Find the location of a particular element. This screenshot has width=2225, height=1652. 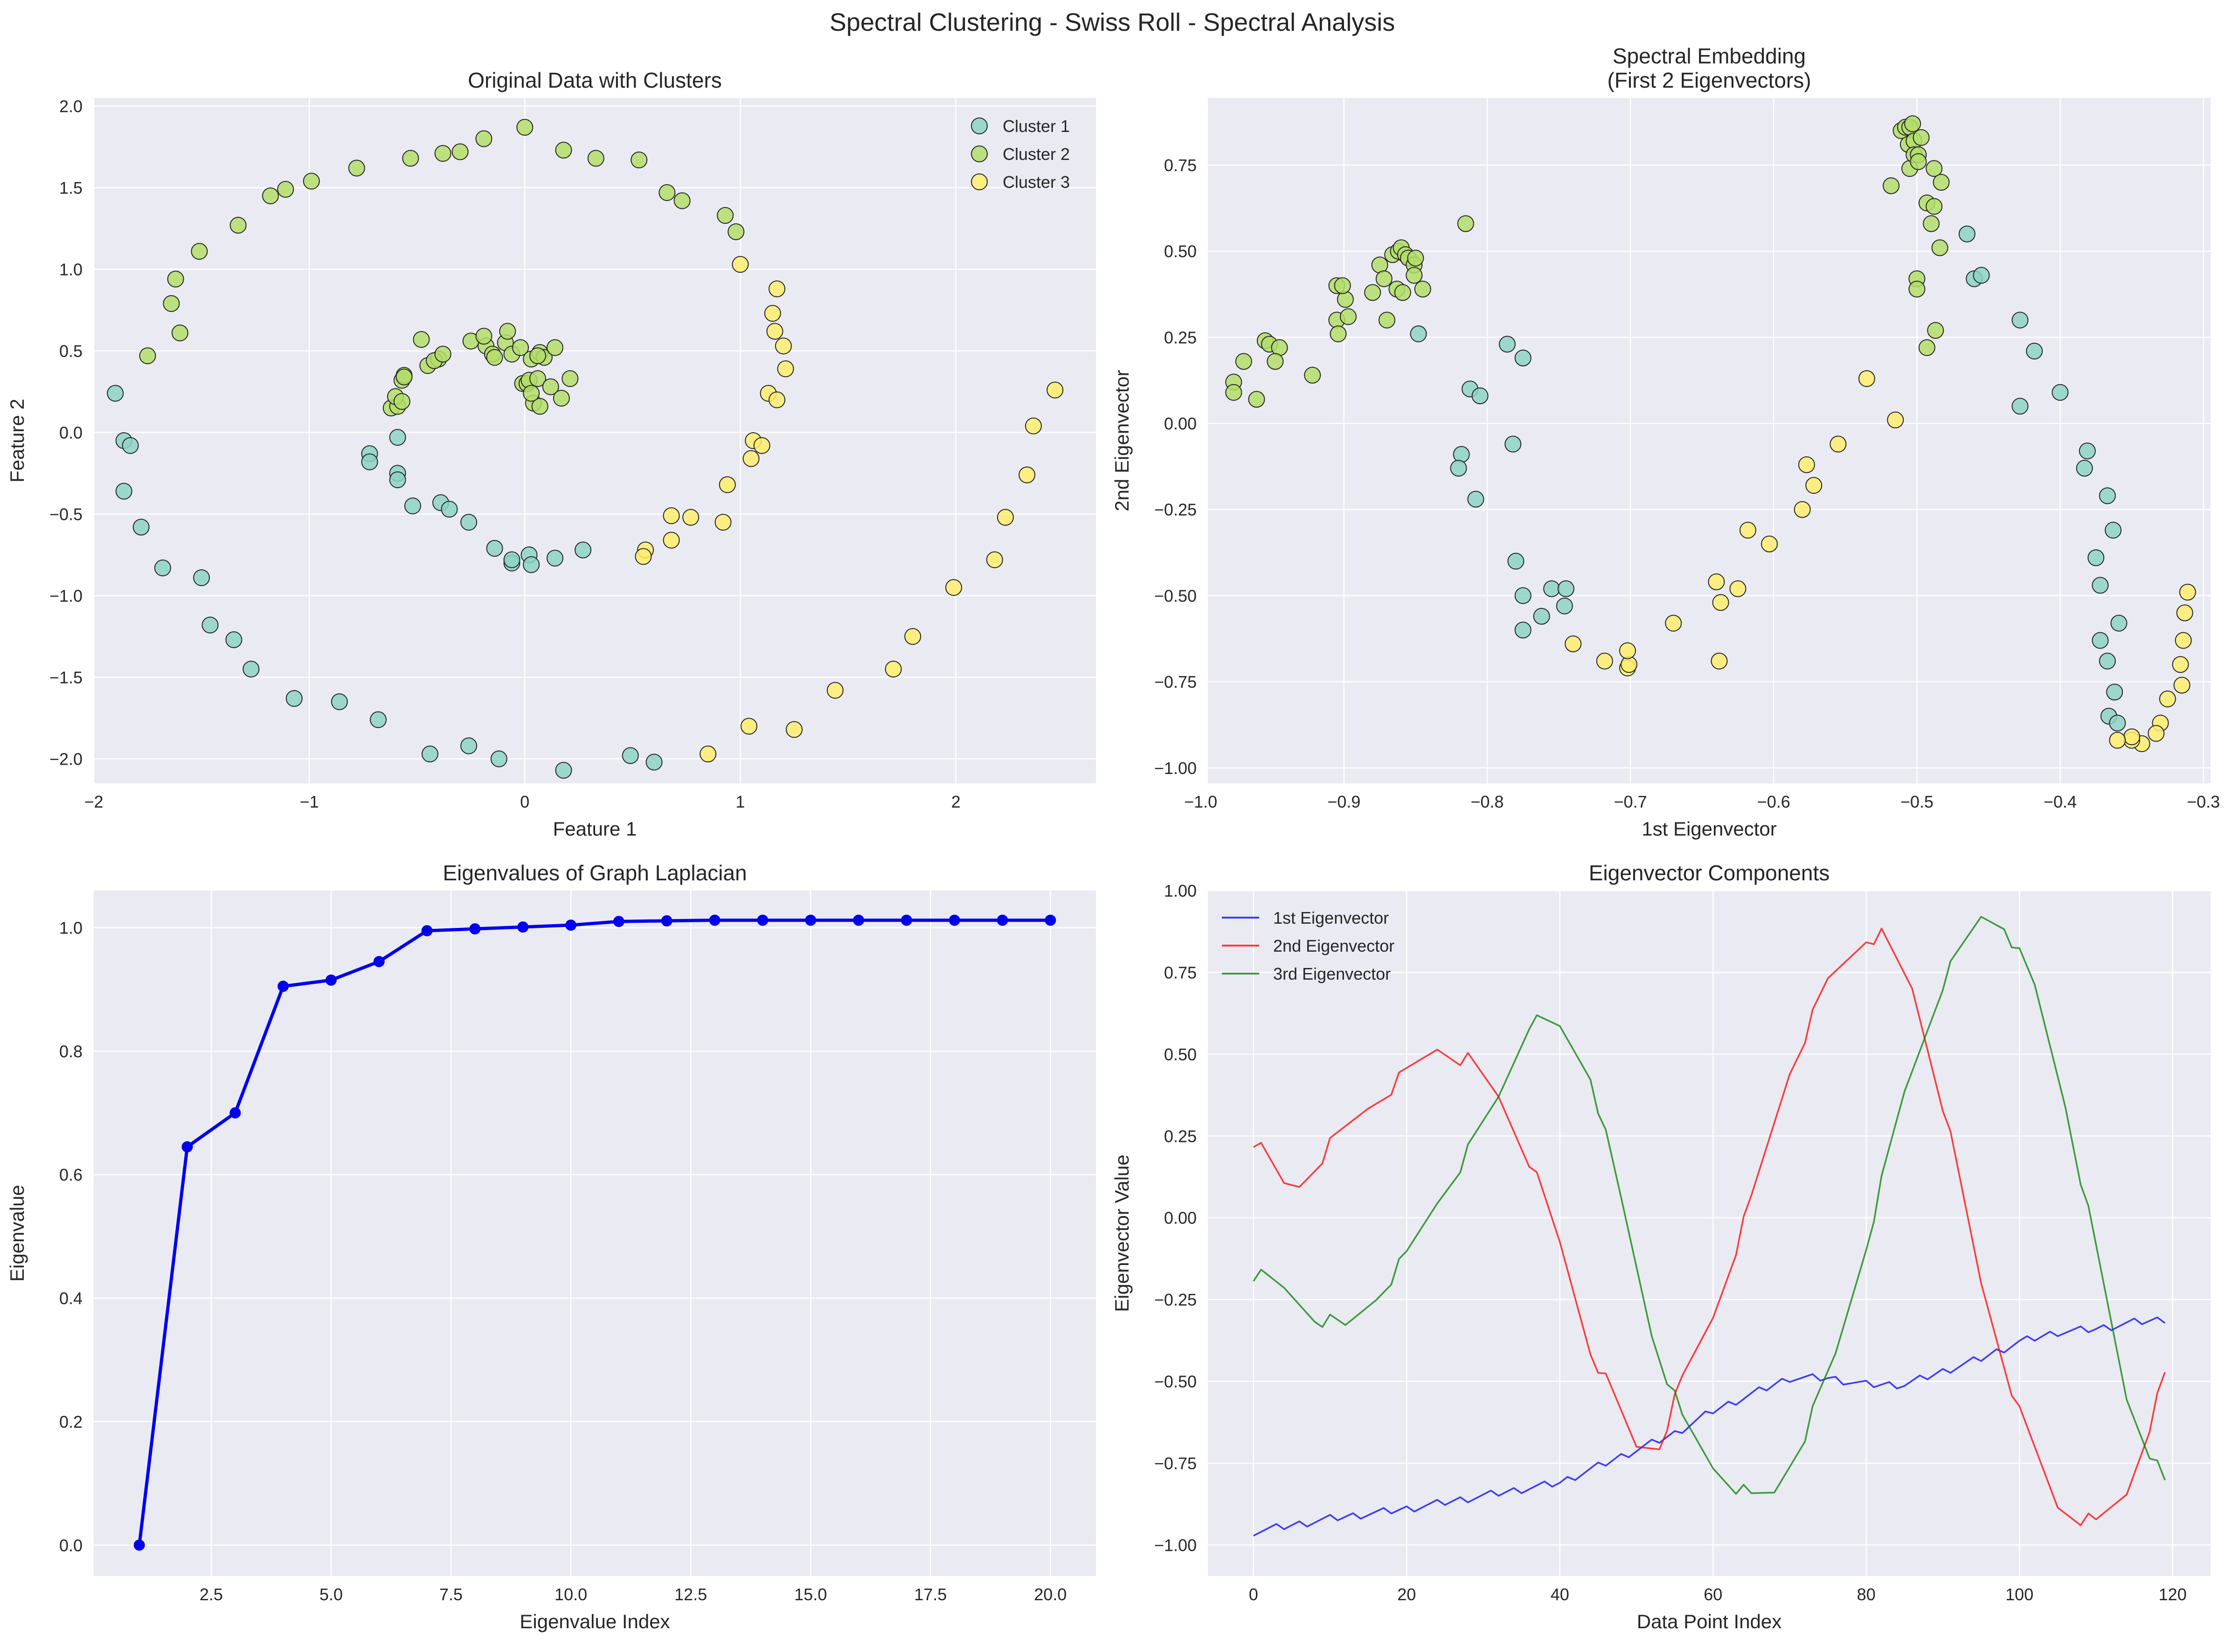

x-tick-label: 40 is located at coordinates (1560, 1594).